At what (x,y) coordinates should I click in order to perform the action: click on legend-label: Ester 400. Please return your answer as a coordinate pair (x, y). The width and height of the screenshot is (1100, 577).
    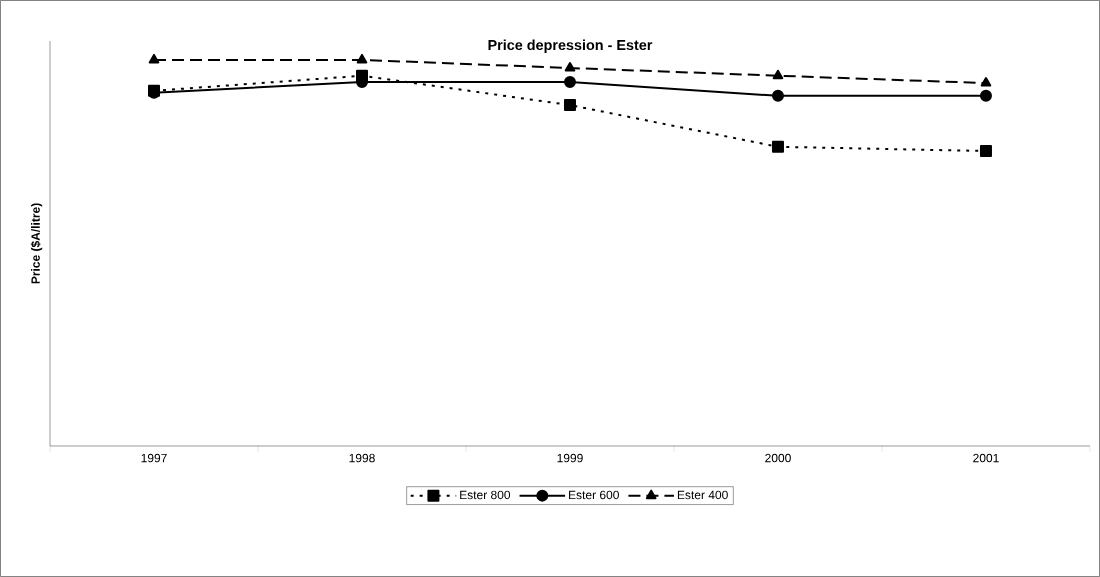
    Looking at the image, I should click on (702, 495).